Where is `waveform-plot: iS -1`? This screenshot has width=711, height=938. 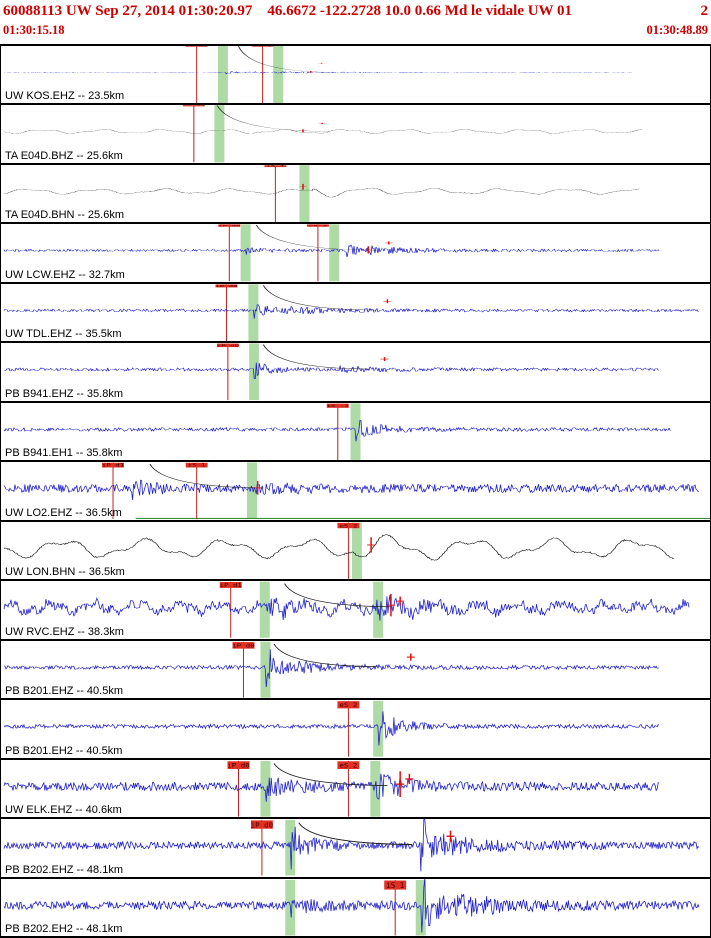
waveform-plot: iS -1 is located at coordinates (355, 431).